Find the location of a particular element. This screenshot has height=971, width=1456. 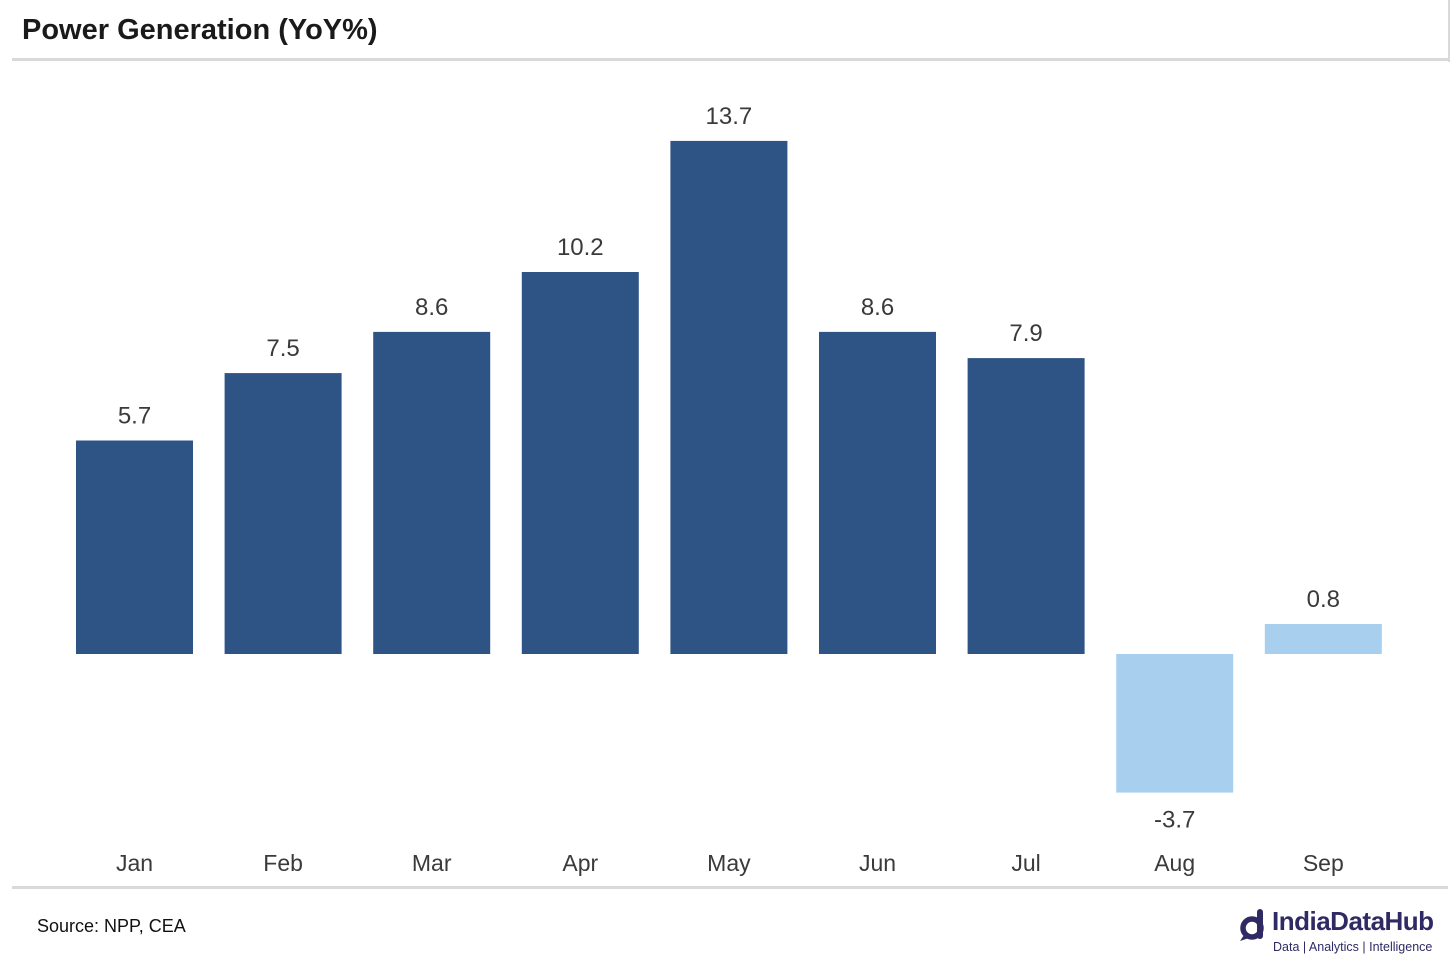

x-tick-label-mar: Mar is located at coordinates (432, 863).